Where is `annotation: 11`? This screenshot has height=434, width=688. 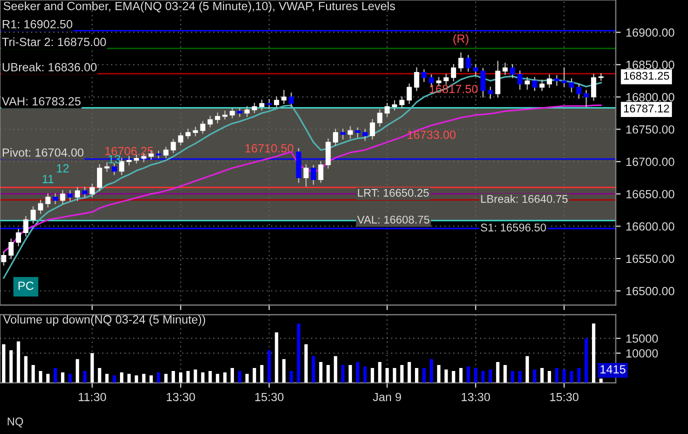
annotation: 11 is located at coordinates (48, 179).